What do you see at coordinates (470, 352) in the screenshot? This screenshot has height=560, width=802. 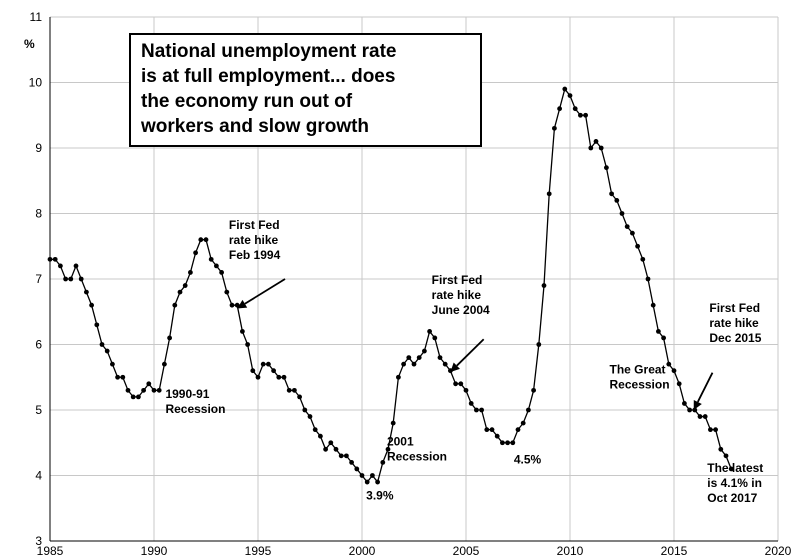 I see `arrow-2004-shaft` at bounding box center [470, 352].